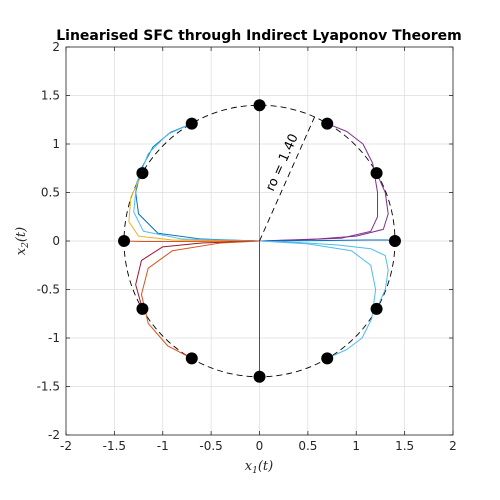  What do you see at coordinates (210, 446) in the screenshot?
I see `x-tick-label: -0.5` at bounding box center [210, 446].